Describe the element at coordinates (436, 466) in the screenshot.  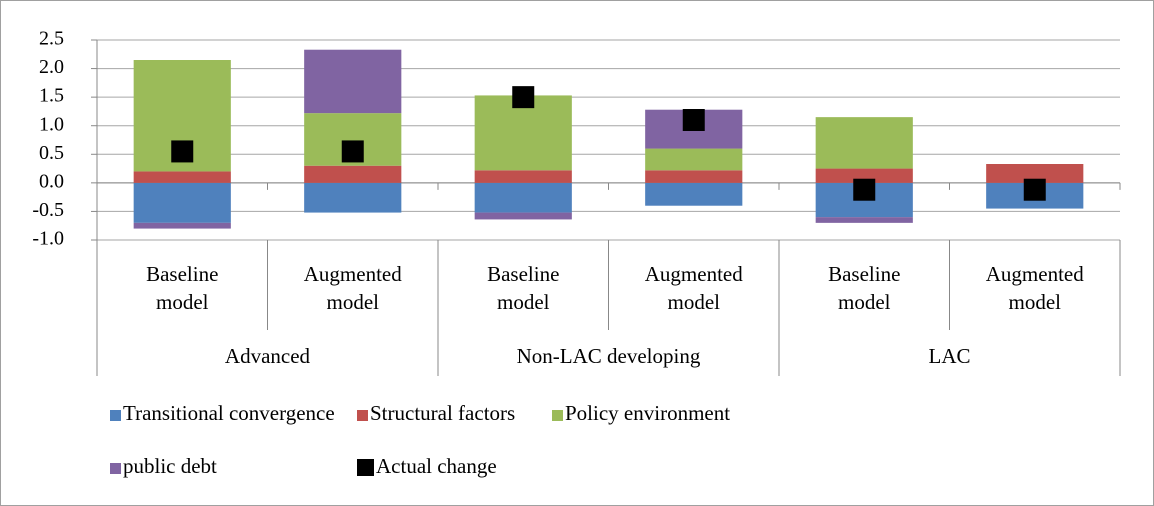
I see `legend-label: Actual change` at that location.